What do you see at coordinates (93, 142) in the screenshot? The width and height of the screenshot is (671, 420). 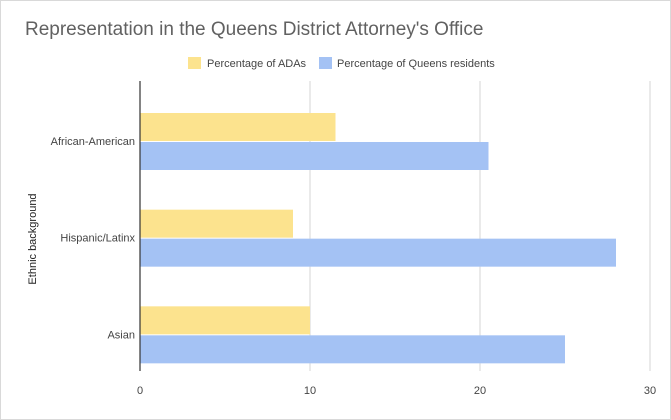 I see `y-tick-label-1: African-American` at bounding box center [93, 142].